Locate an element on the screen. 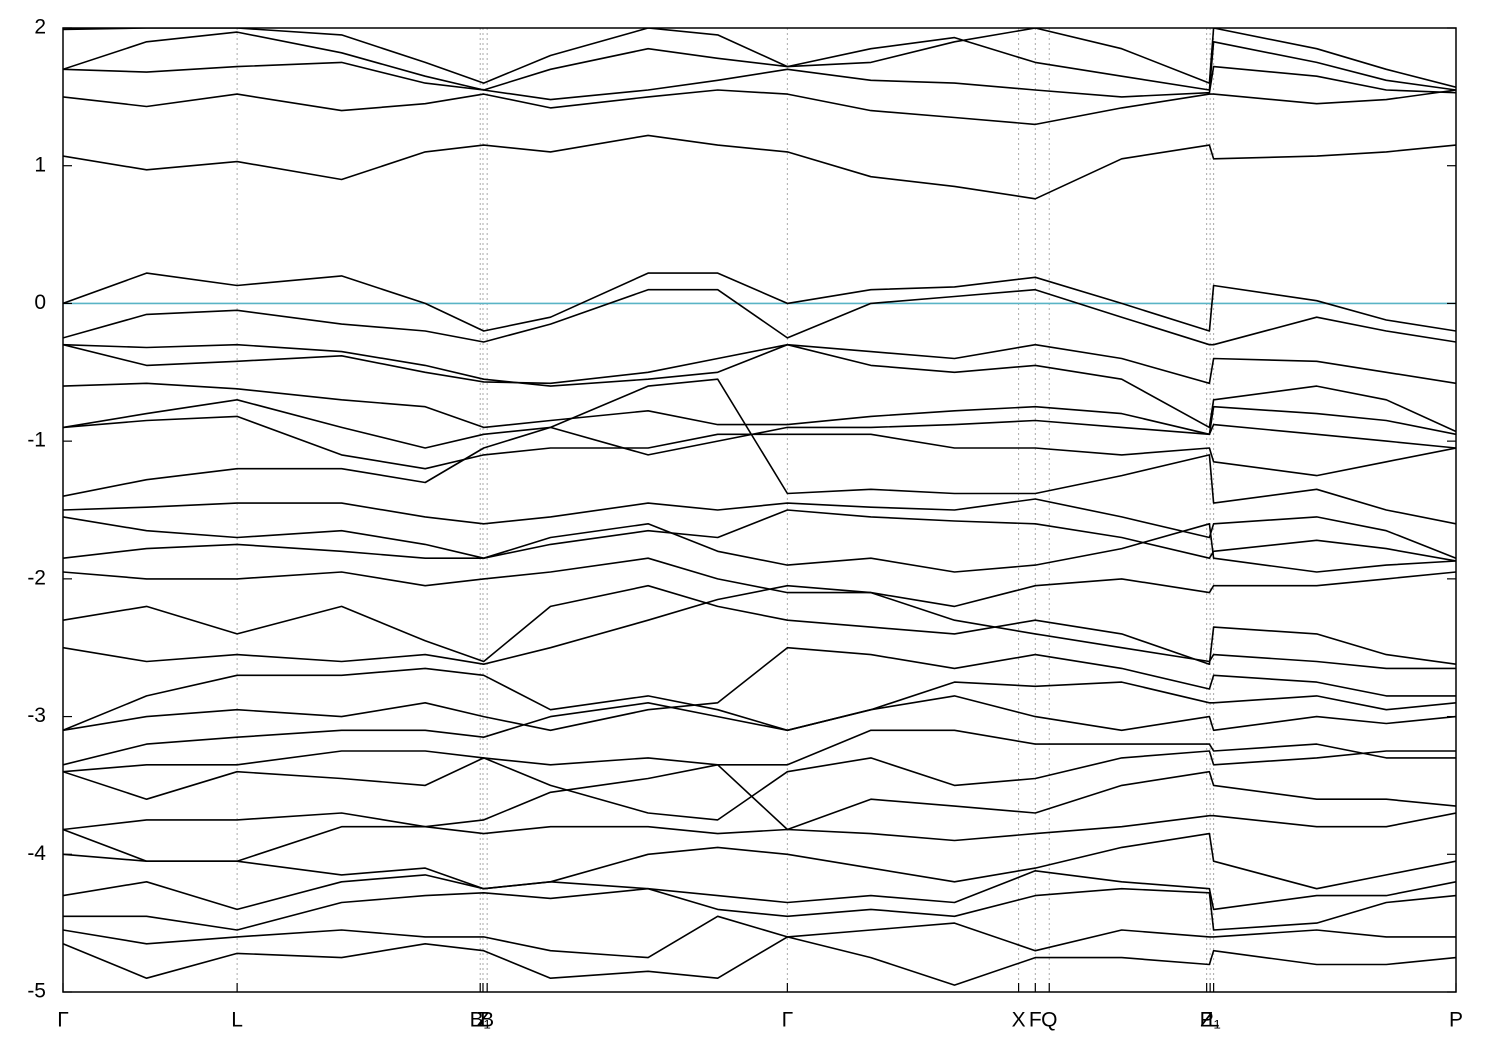  x-tick-label: F is located at coordinates (1035, 1020).